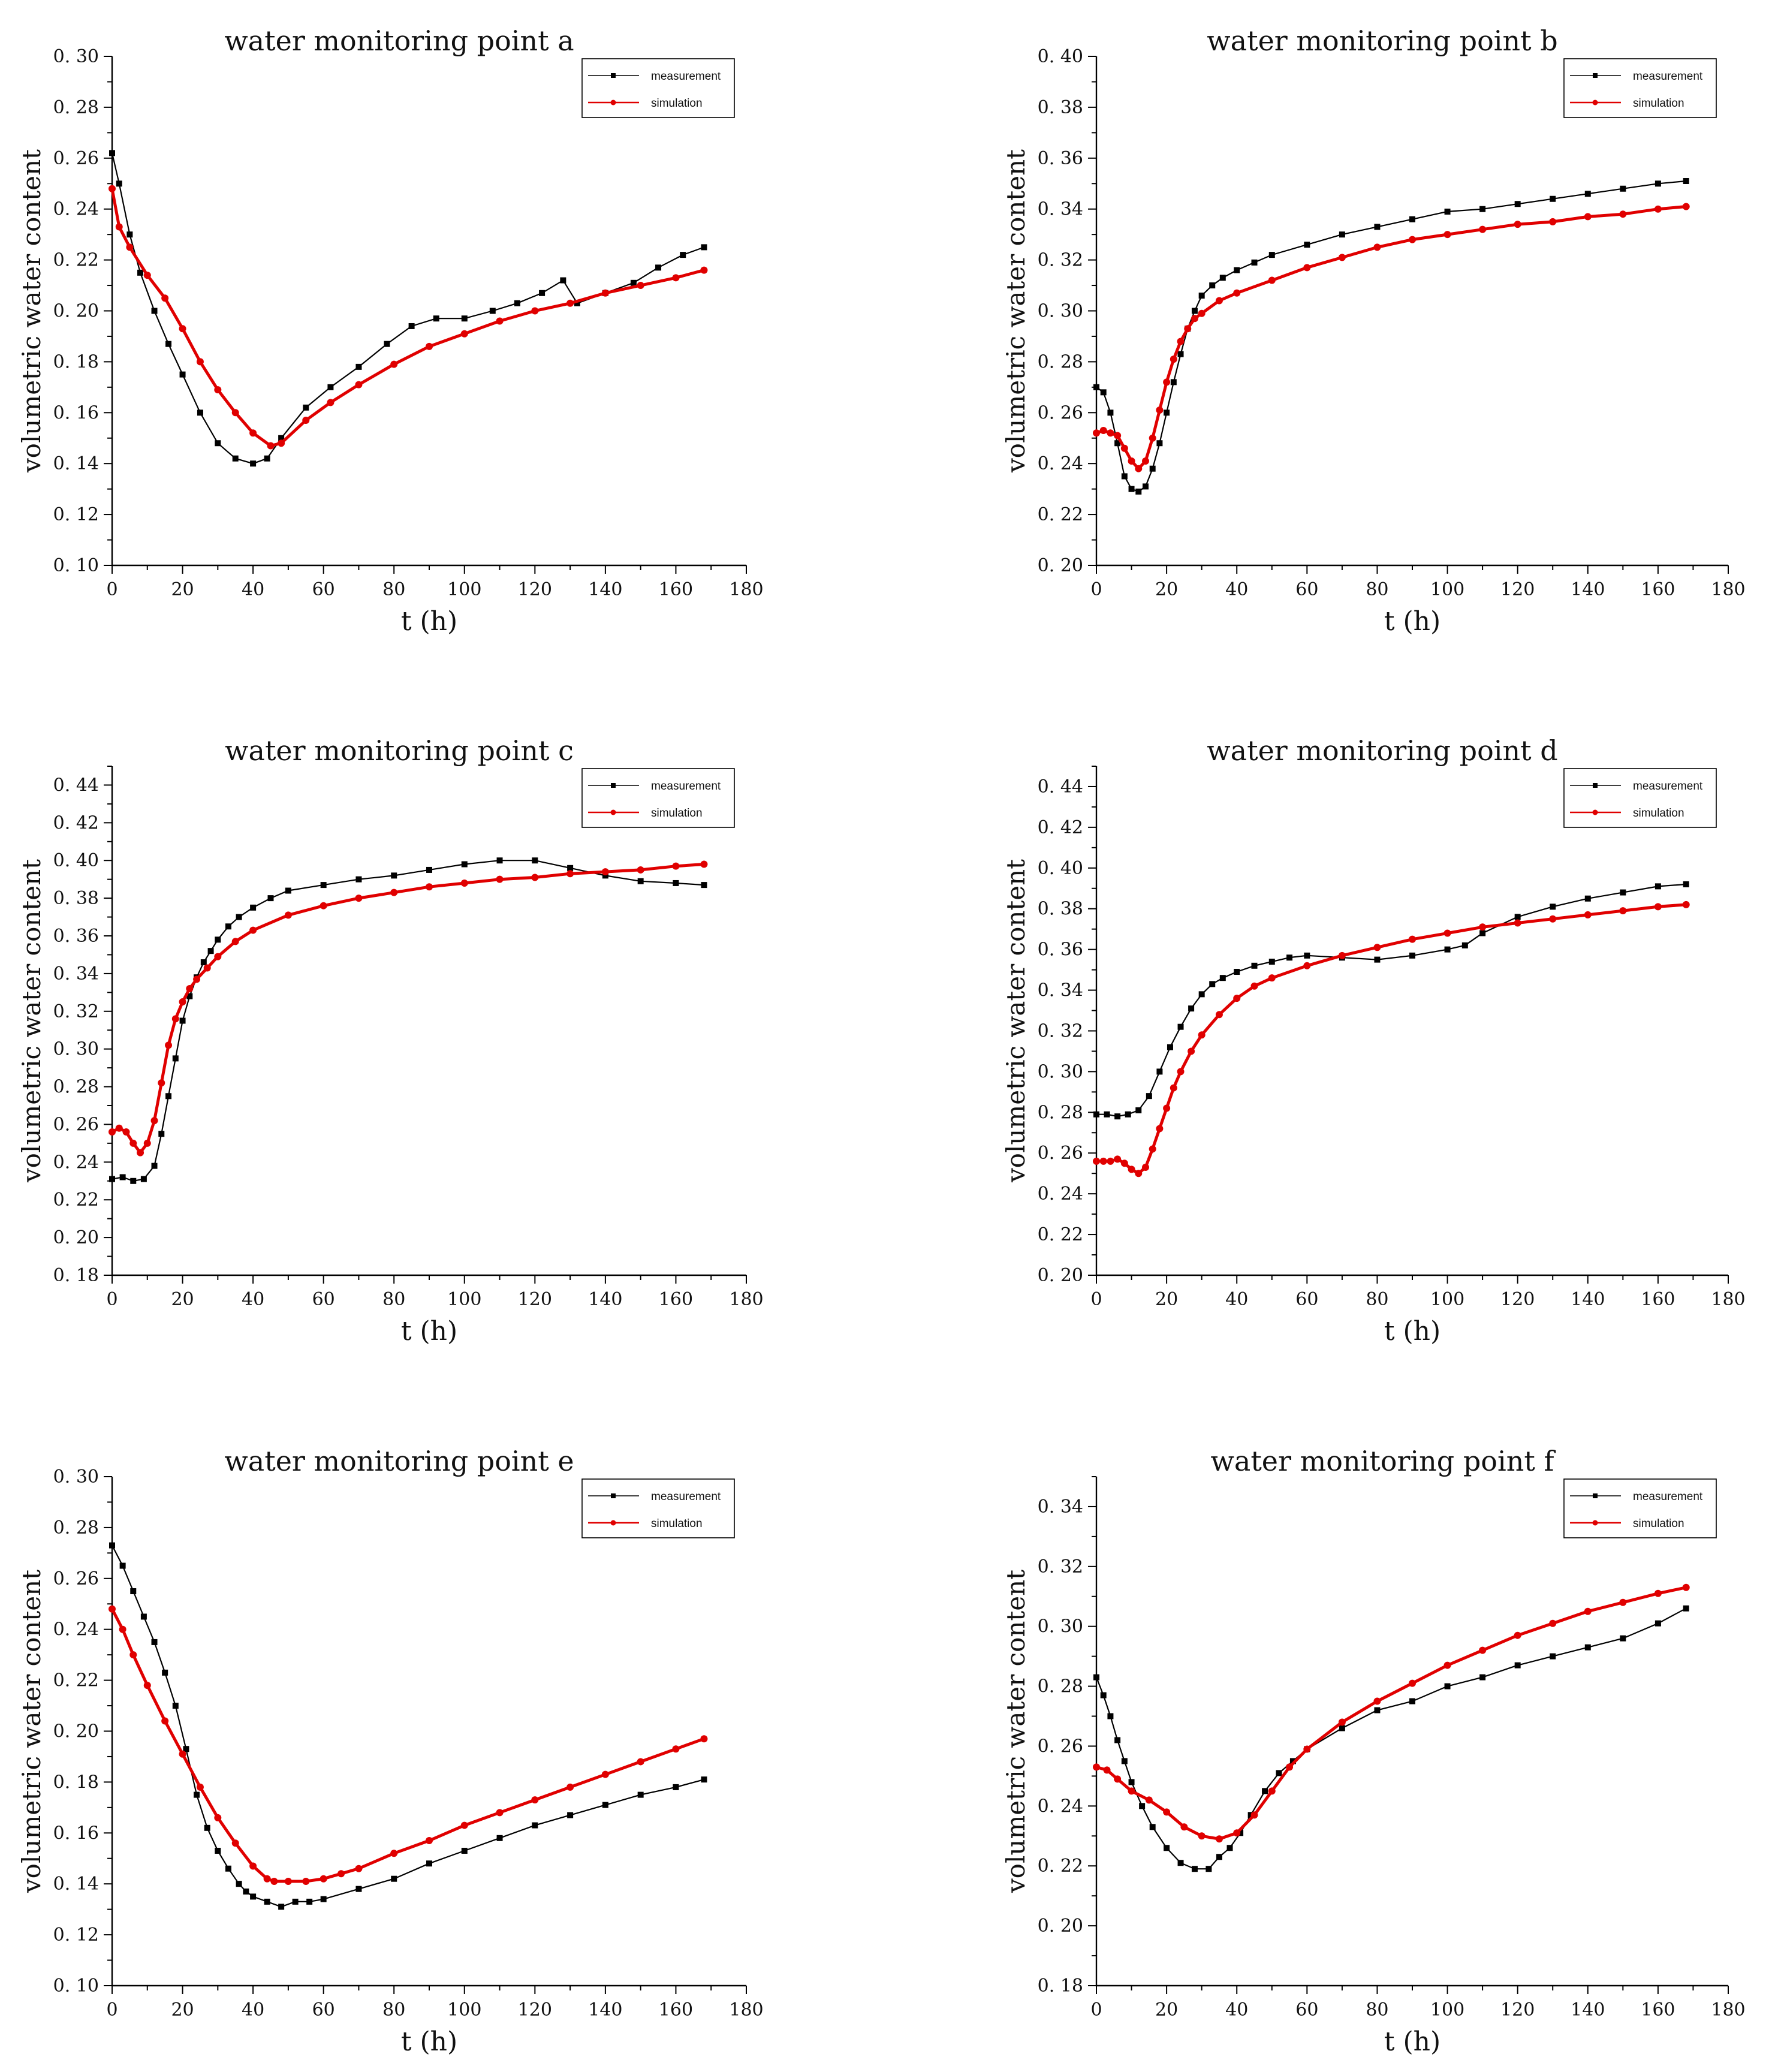 The width and height of the screenshot is (1766, 2072). I want to click on axes-frame, so click(1411, 1021).